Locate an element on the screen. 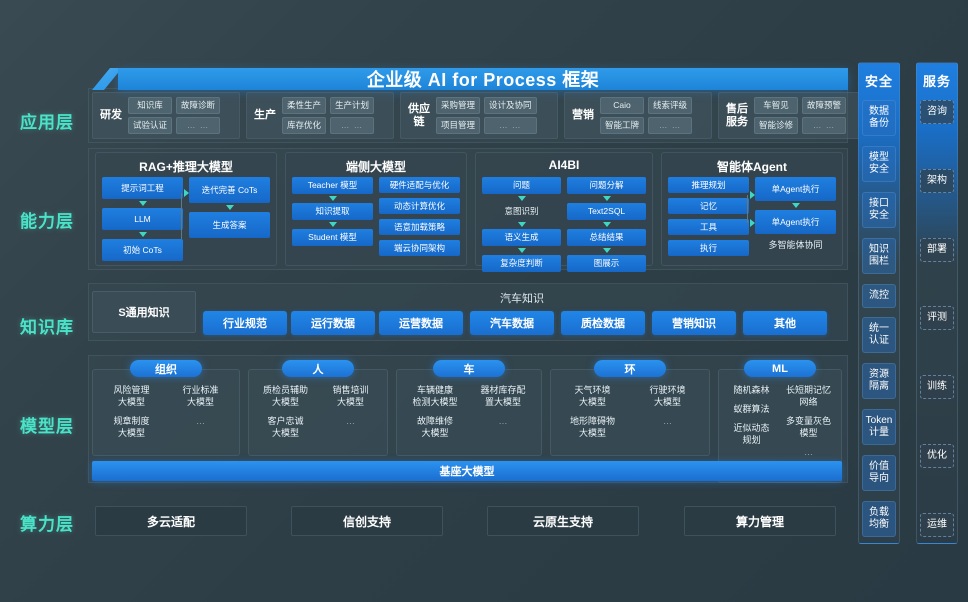  capability-node: 知识提取 is located at coordinates (332, 211).